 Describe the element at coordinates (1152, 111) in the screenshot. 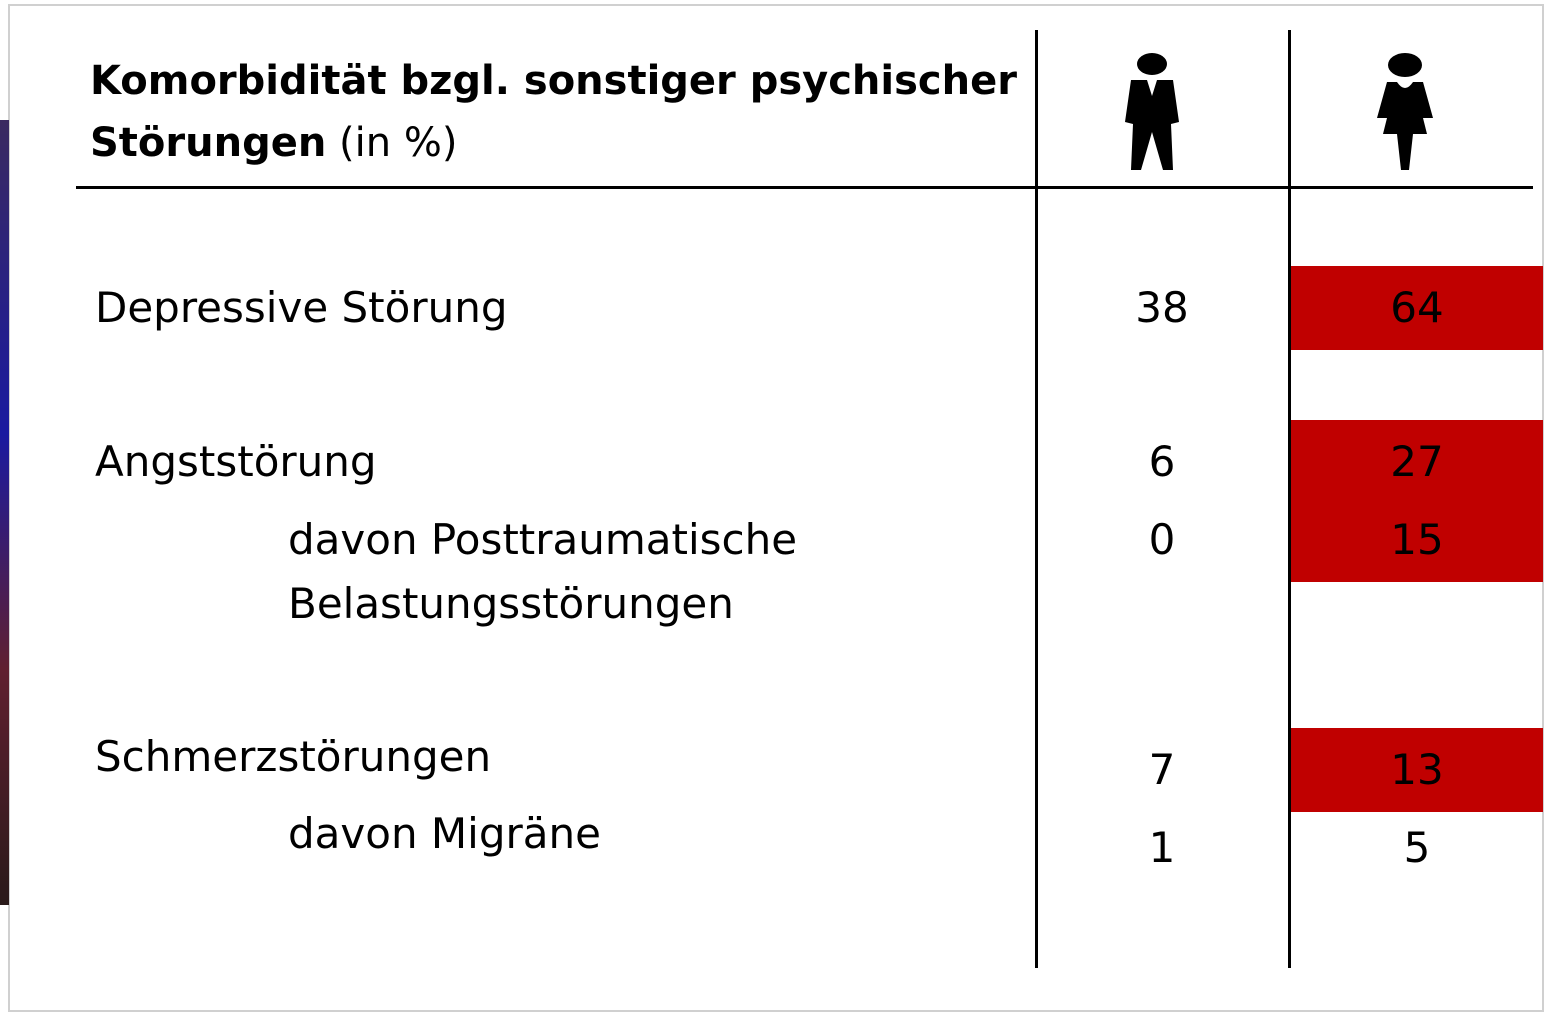

I see `male-icon` at that location.